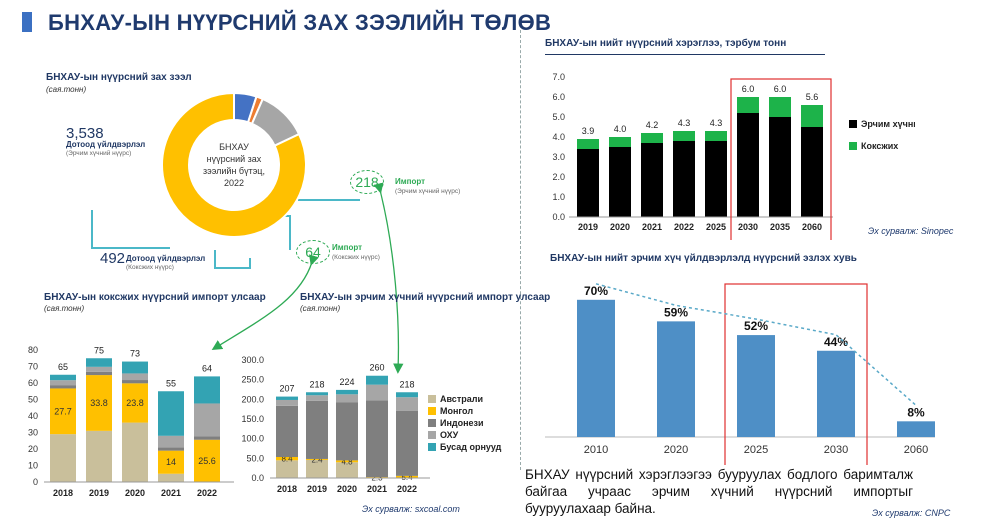 Image resolution: width=1000 pixels, height=524 pixels. I want to click on y-tick-label: 30, so click(33, 433).